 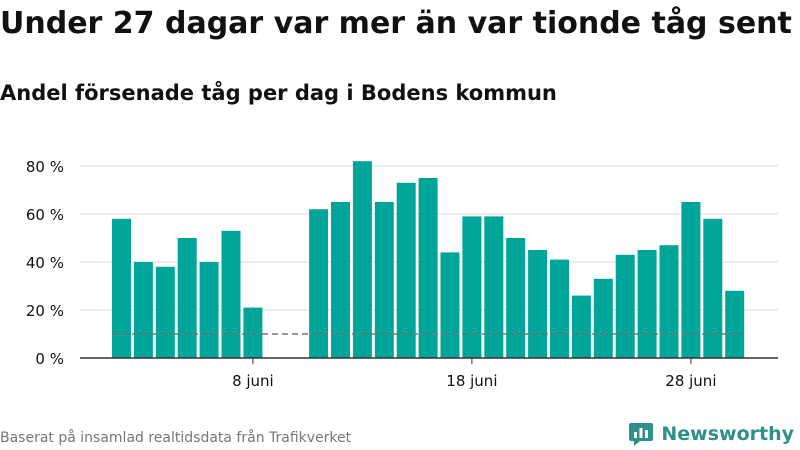 What do you see at coordinates (690, 381) in the screenshot?
I see `x-tick-label: 28 juni` at bounding box center [690, 381].